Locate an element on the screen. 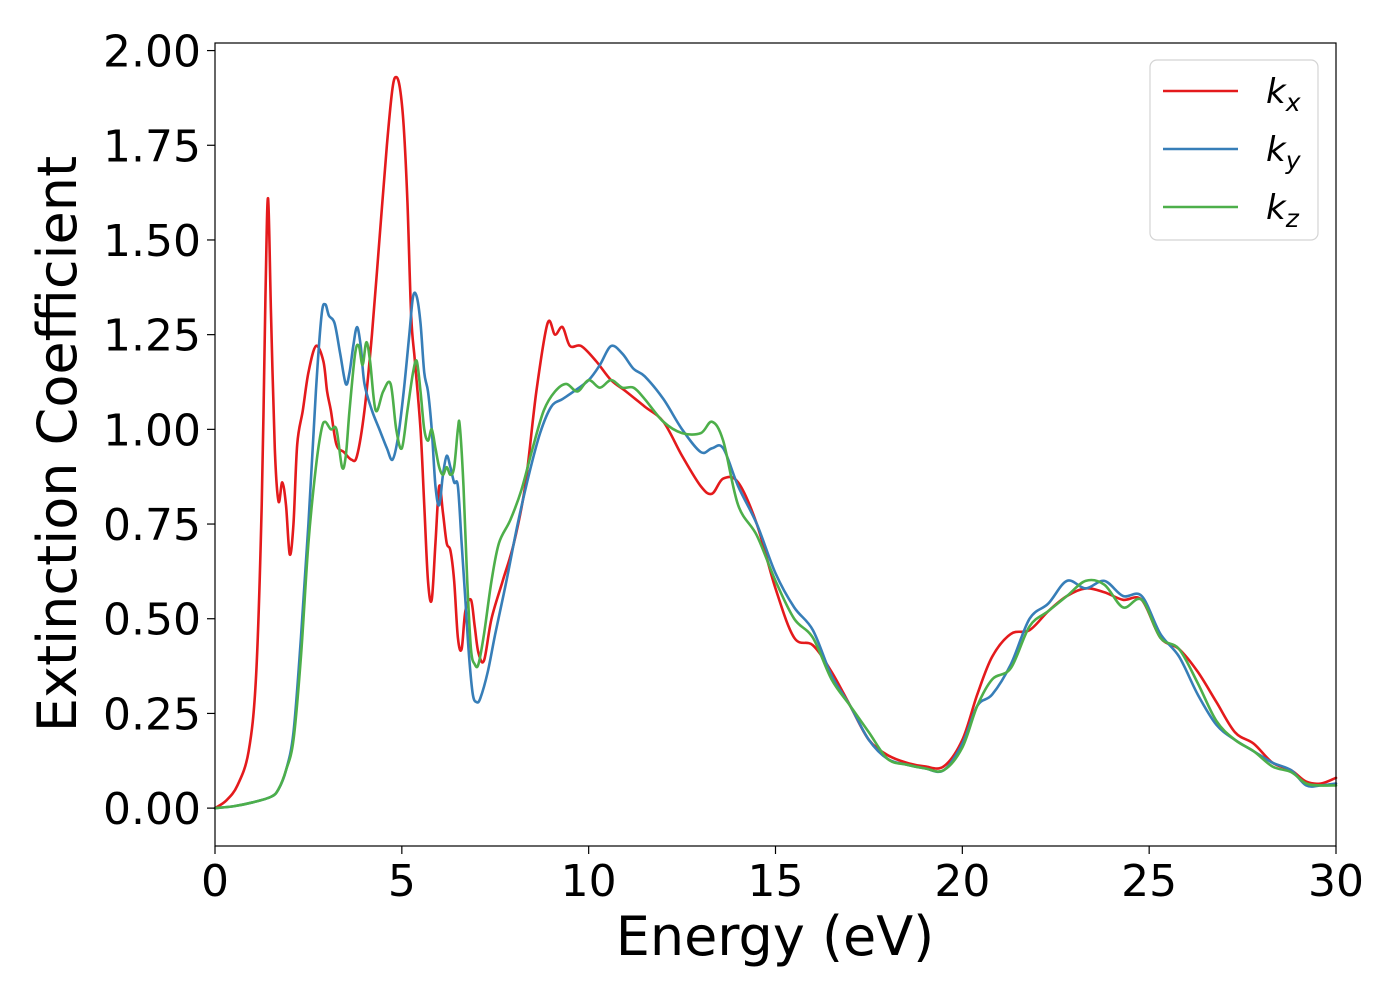 The width and height of the screenshot is (1400, 1000). y-tick-label: 0.25 is located at coordinates (152, 714).